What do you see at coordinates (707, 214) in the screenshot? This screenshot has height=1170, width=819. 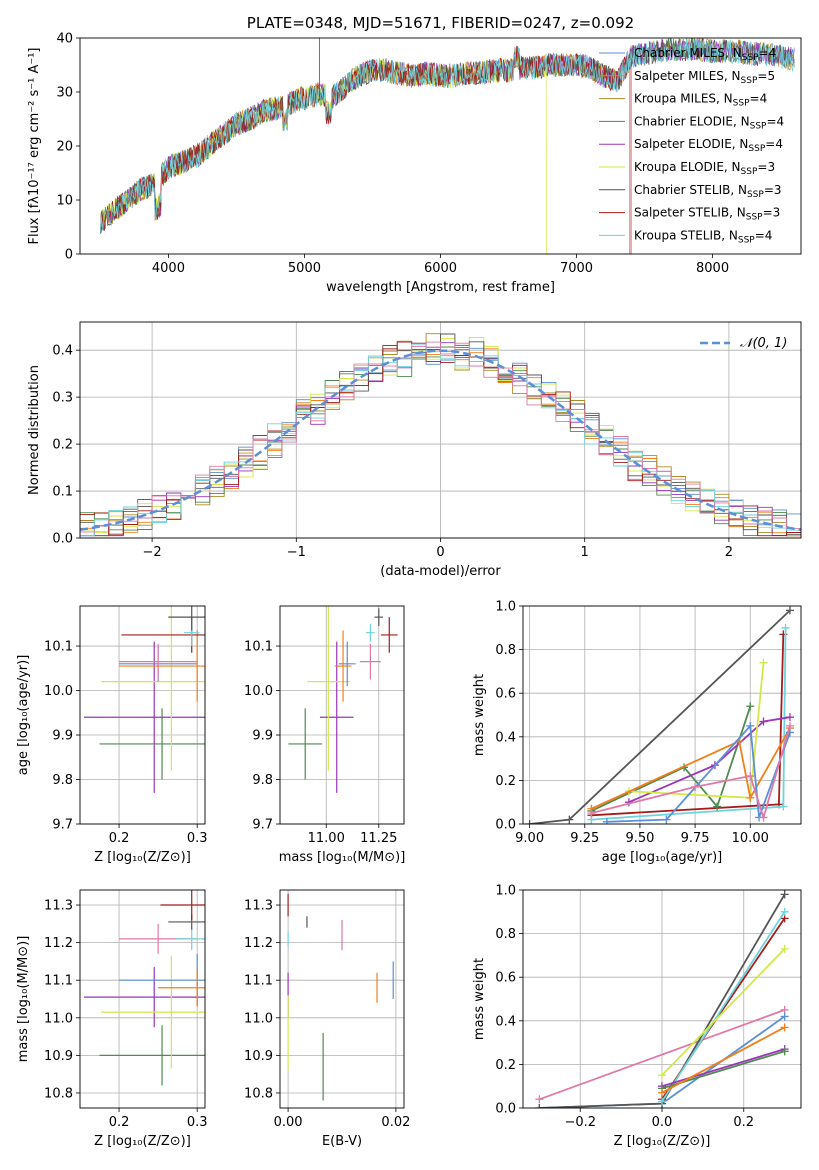 I see `legend-entry-7: Salpeter STELIB, NSSP=3` at bounding box center [707, 214].